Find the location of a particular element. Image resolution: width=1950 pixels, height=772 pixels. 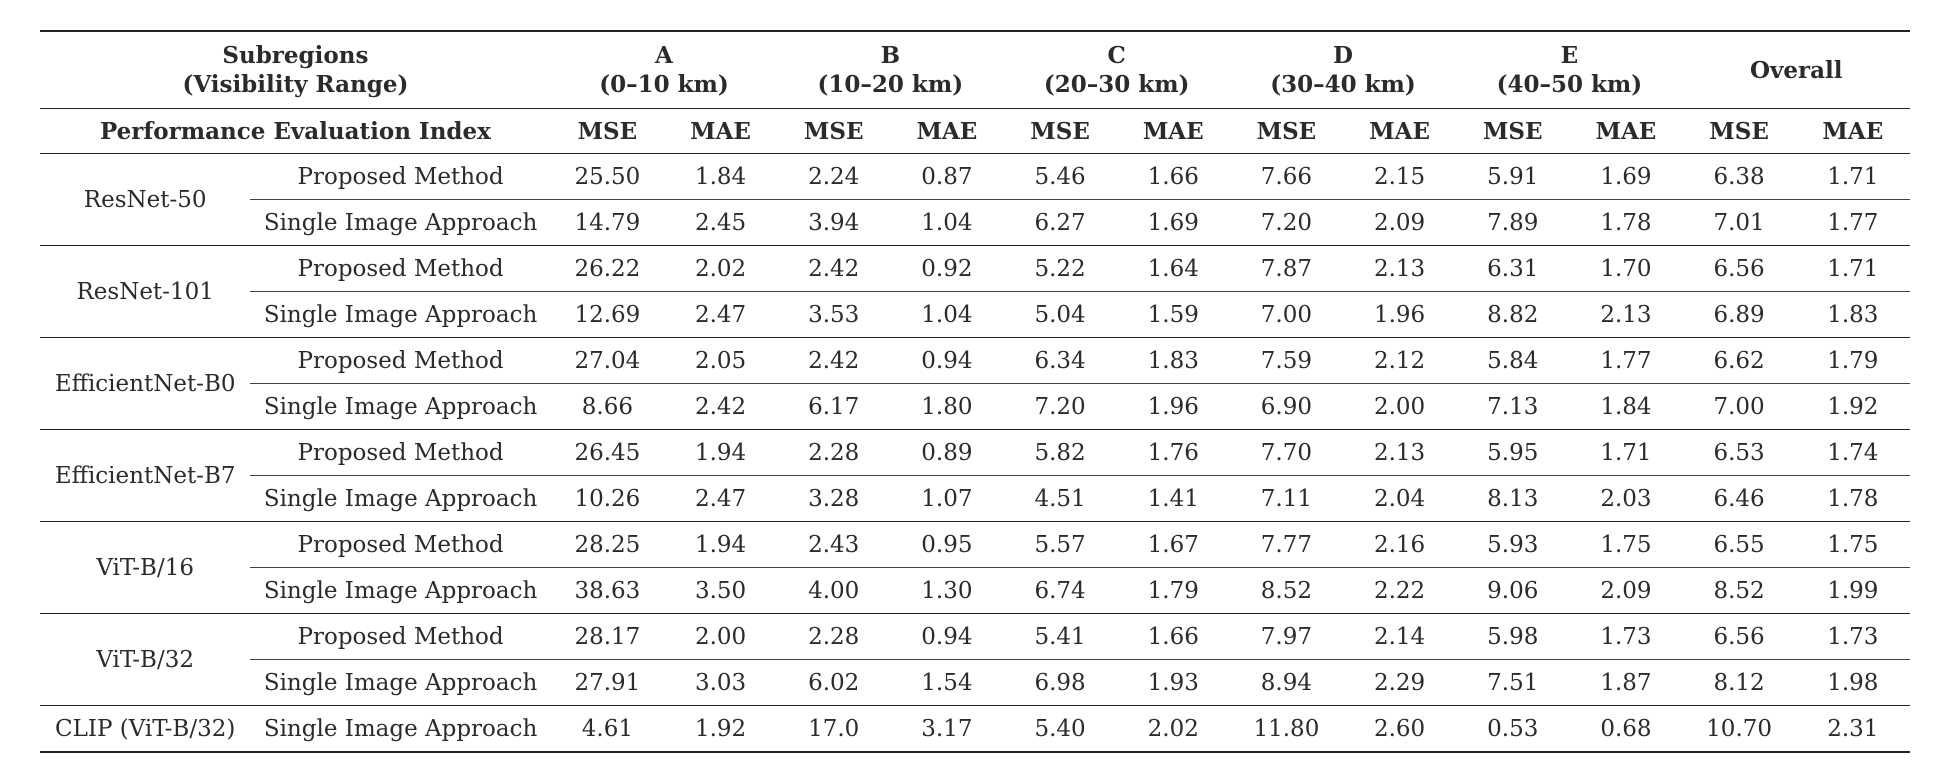

mae-value-cell: 0.89 is located at coordinates (947, 452).